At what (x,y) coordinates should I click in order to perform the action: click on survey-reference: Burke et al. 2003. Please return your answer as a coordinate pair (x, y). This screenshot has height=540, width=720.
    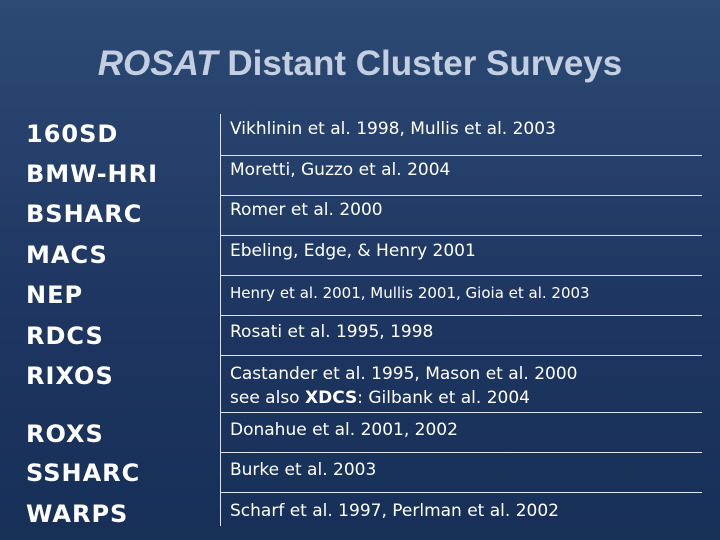
    Looking at the image, I should click on (303, 470).